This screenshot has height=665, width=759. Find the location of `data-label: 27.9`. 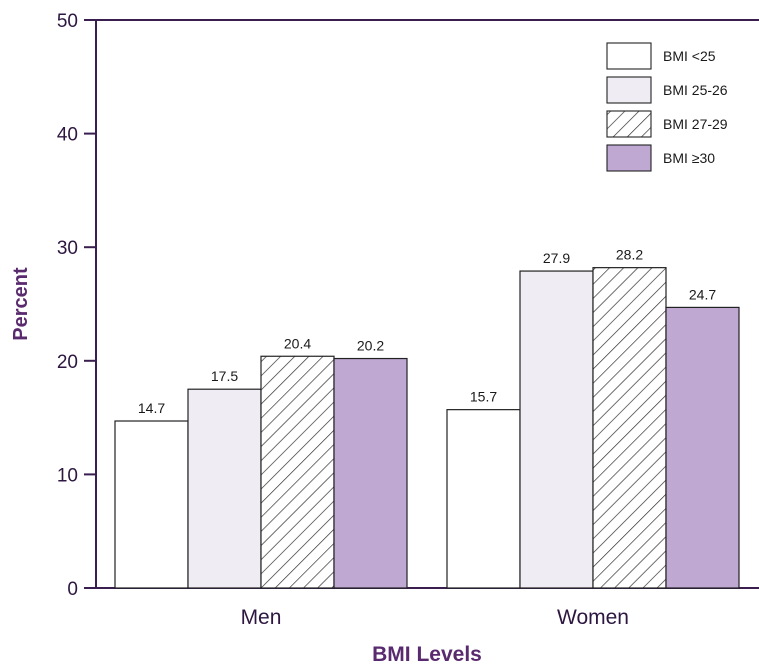

data-label: 27.9 is located at coordinates (556, 258).